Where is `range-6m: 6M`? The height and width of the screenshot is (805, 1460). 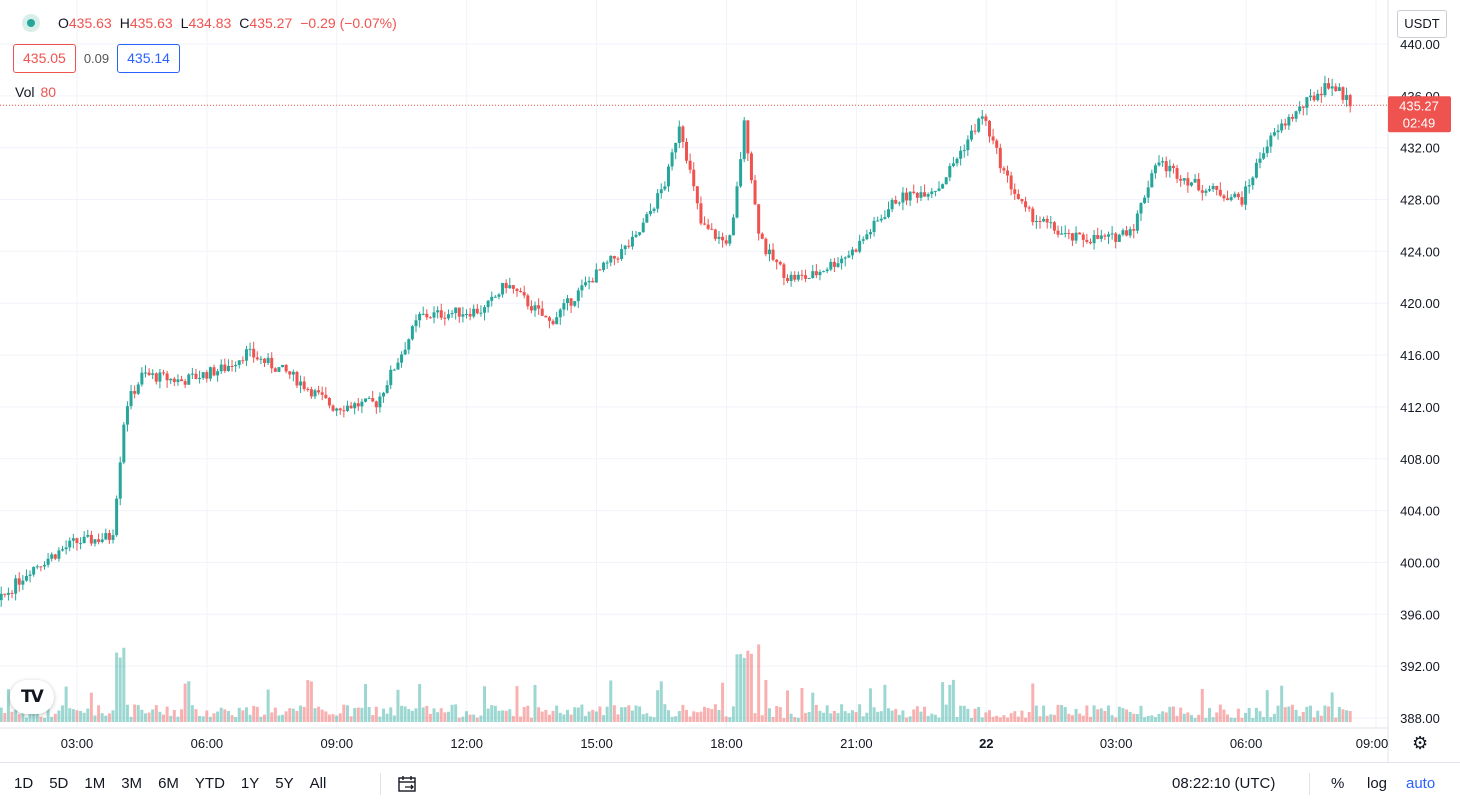
range-6m: 6M is located at coordinates (168, 783).